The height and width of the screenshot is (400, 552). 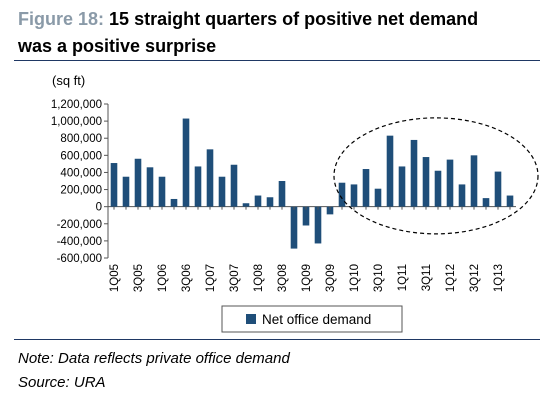 What do you see at coordinates (163, 278) in the screenshot?
I see `x-tick-label: 1Q06` at bounding box center [163, 278].